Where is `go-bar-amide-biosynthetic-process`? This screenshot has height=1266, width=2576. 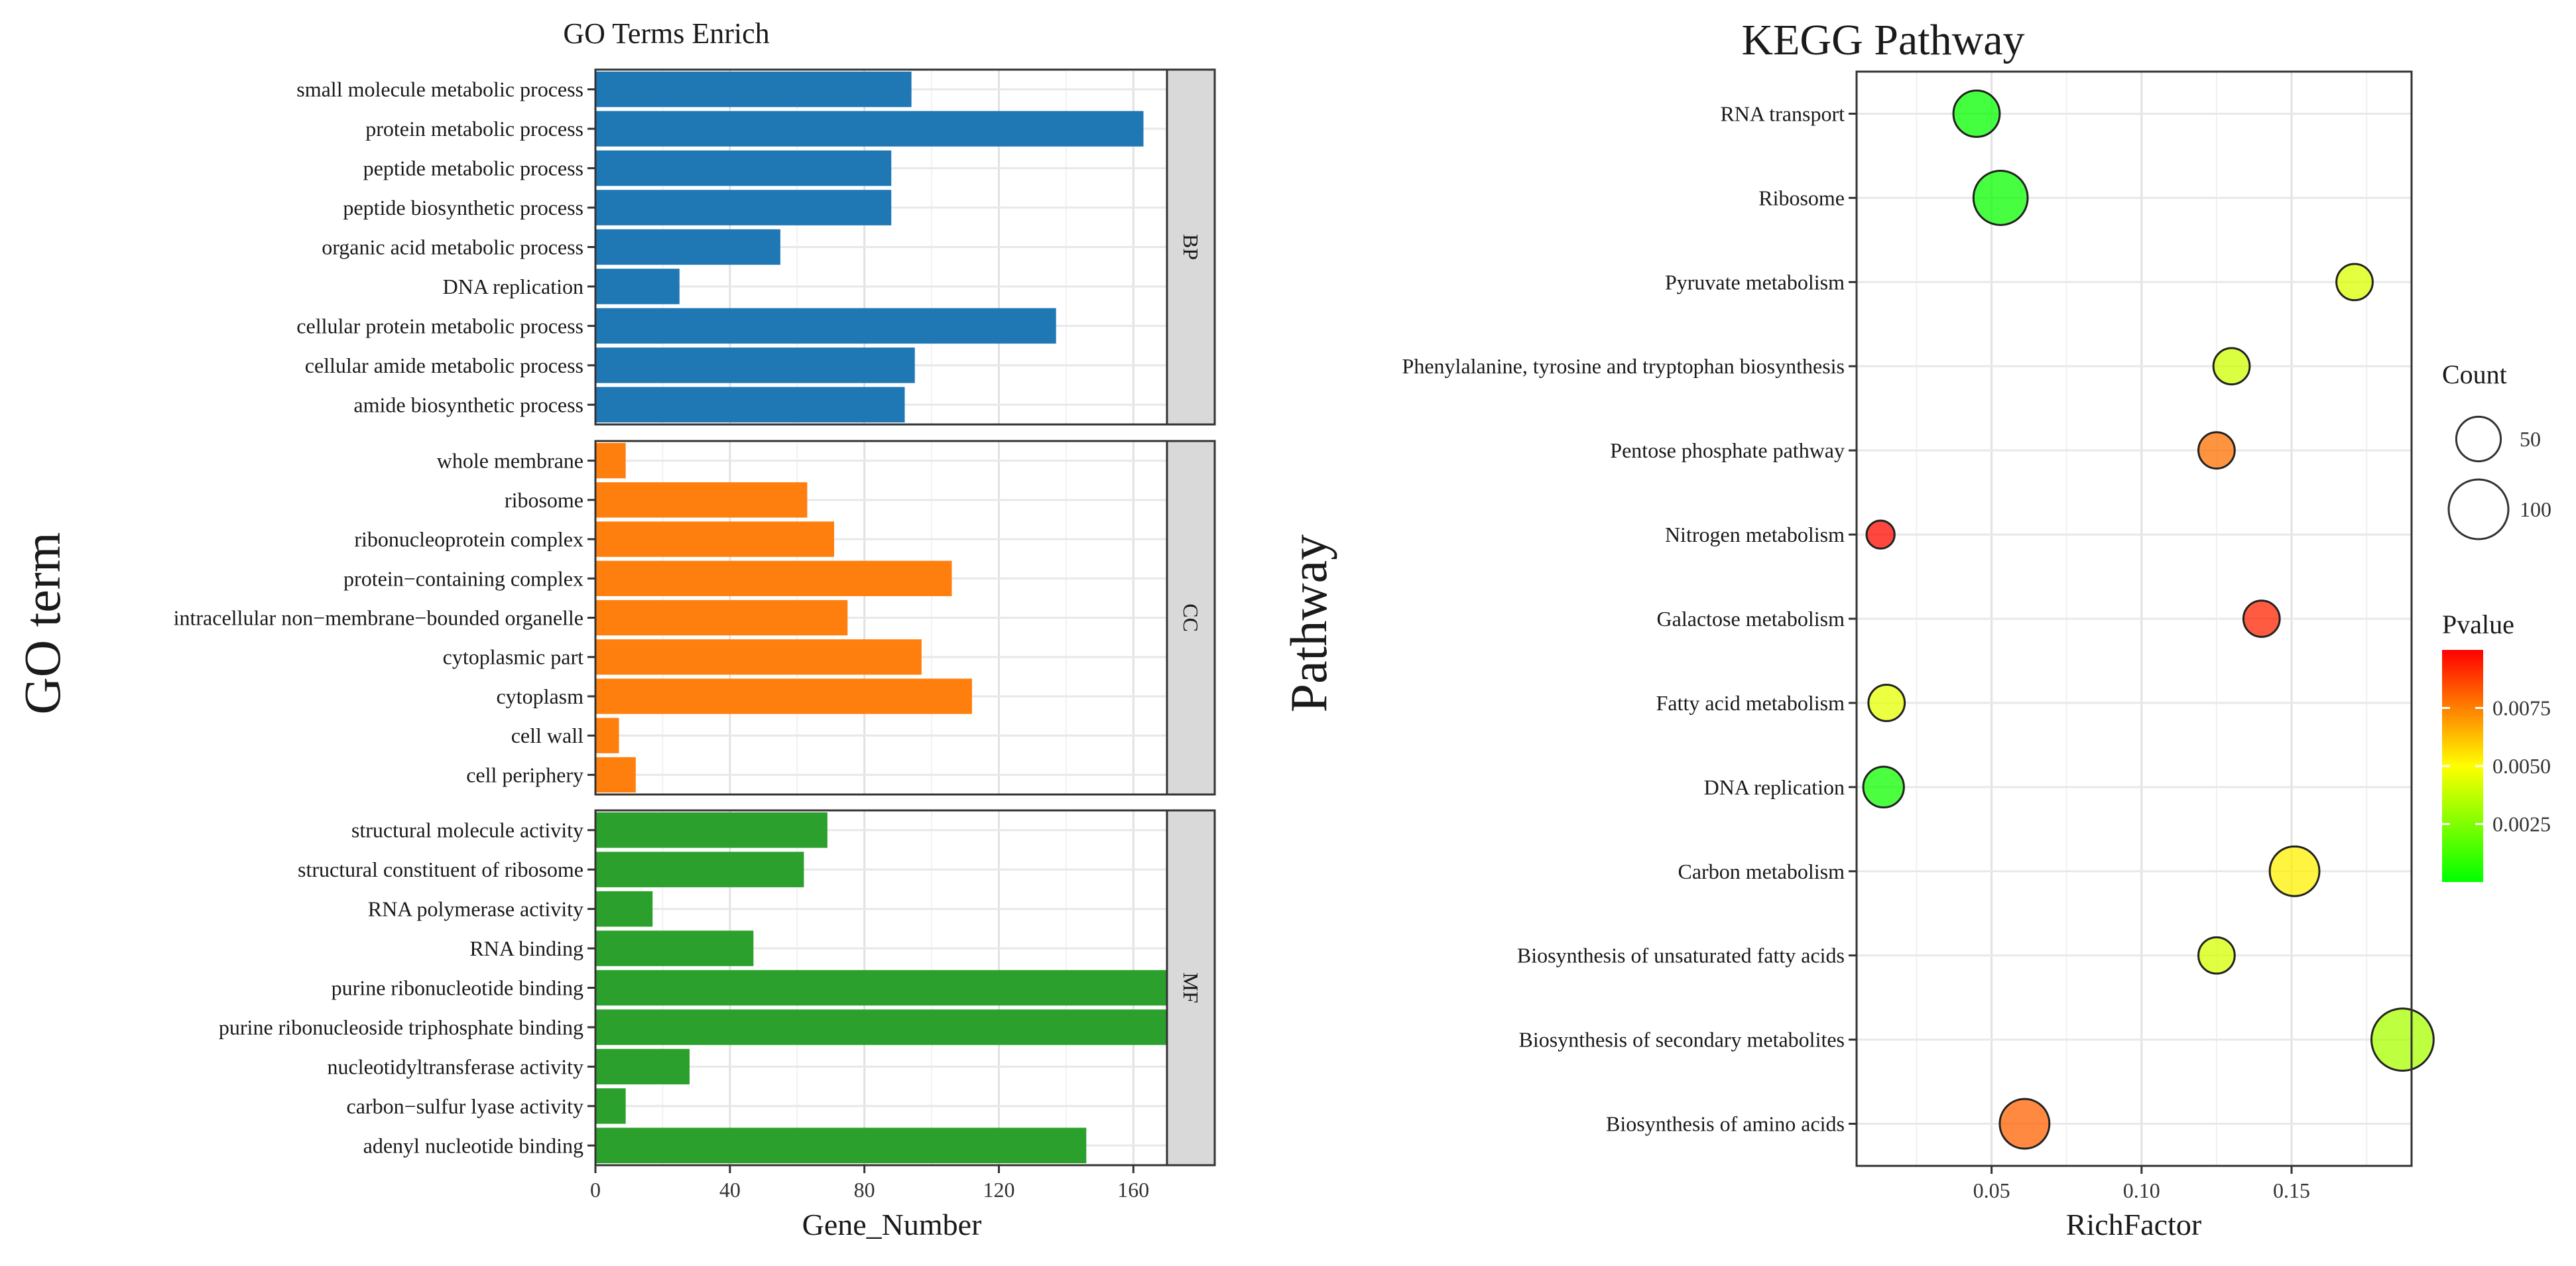 go-bar-amide-biosynthetic-process is located at coordinates (750, 405).